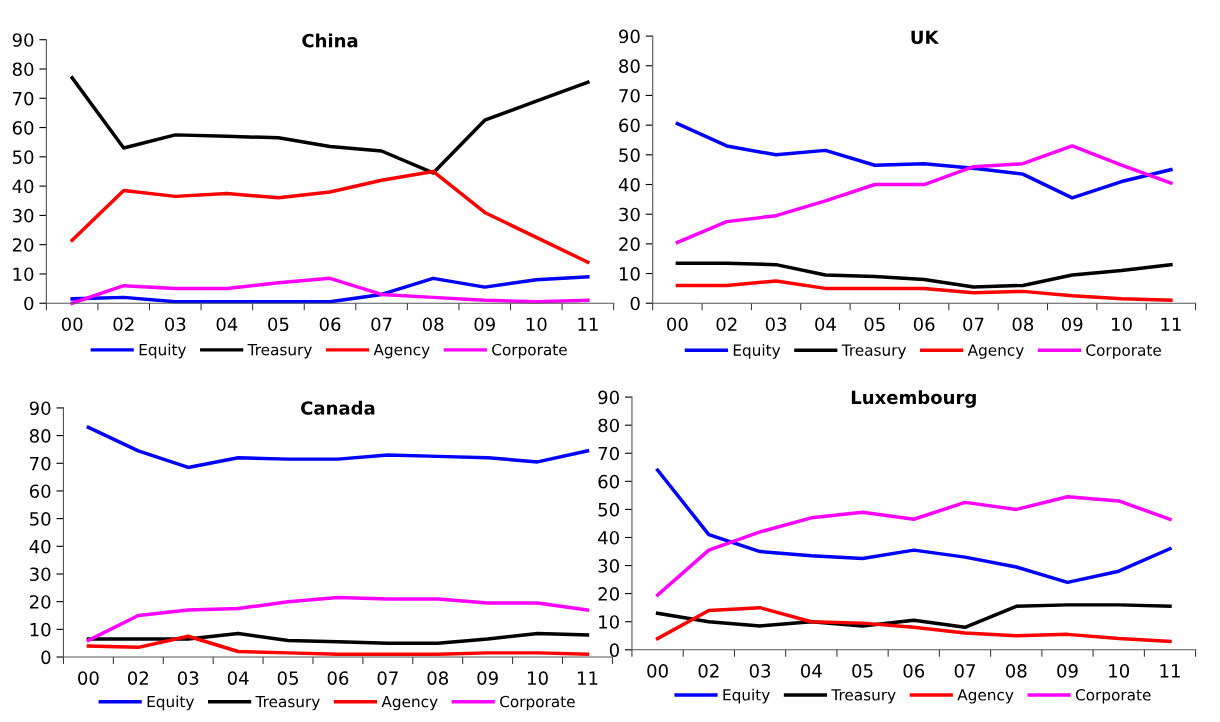  I want to click on chart-title: UK, so click(925, 37).